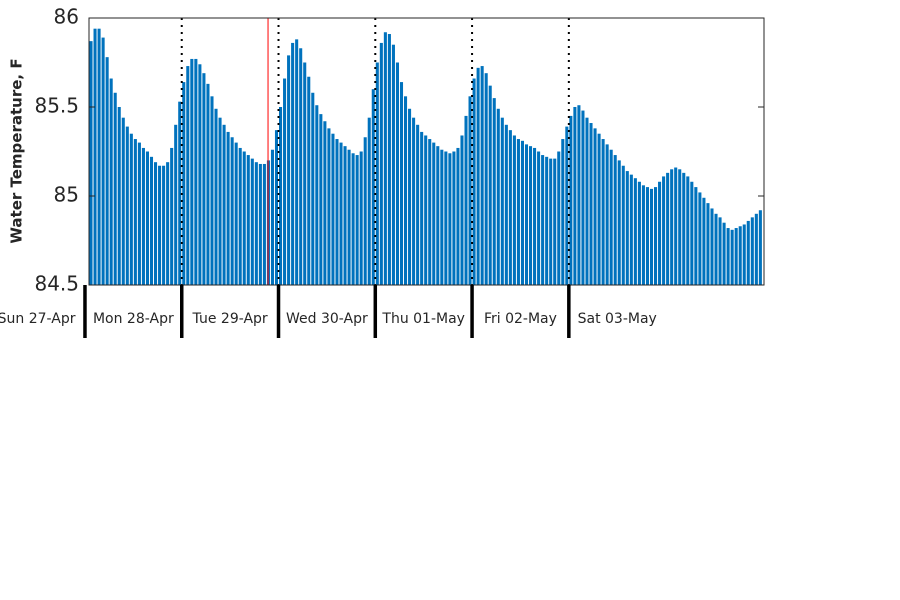 The image size is (900, 600). I want to click on x-day-label: Fri 02-May, so click(520, 319).